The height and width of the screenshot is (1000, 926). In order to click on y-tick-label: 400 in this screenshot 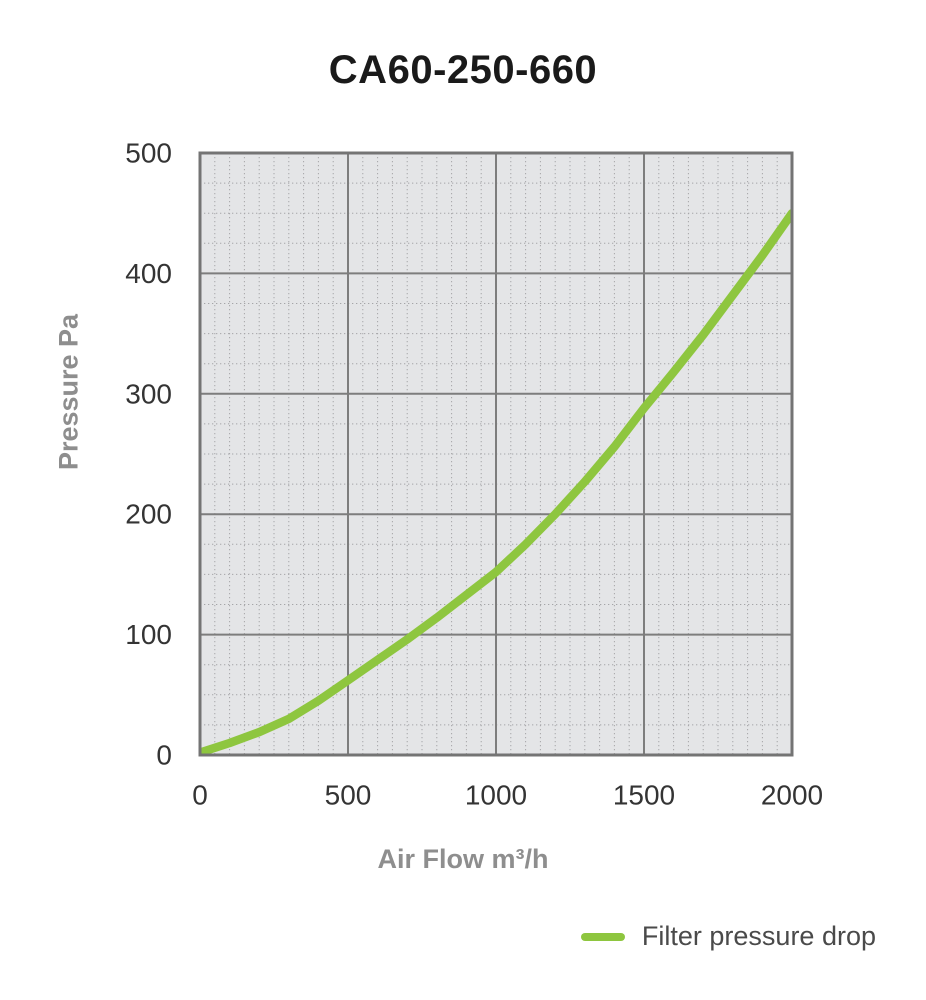, I will do `click(148, 273)`.